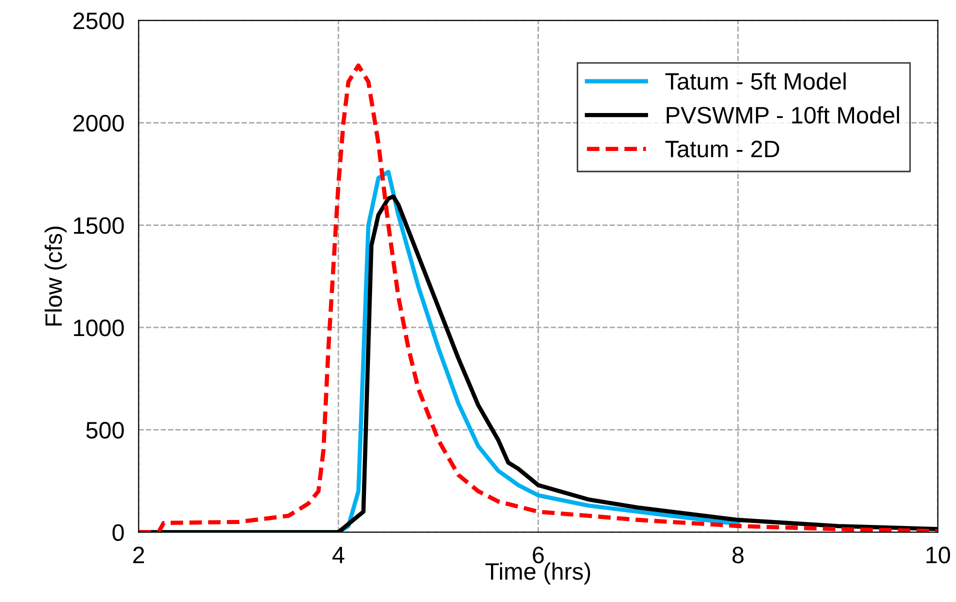 The height and width of the screenshot is (602, 956). Describe the element at coordinates (938, 555) in the screenshot. I see `x-tick-label: 10` at that location.